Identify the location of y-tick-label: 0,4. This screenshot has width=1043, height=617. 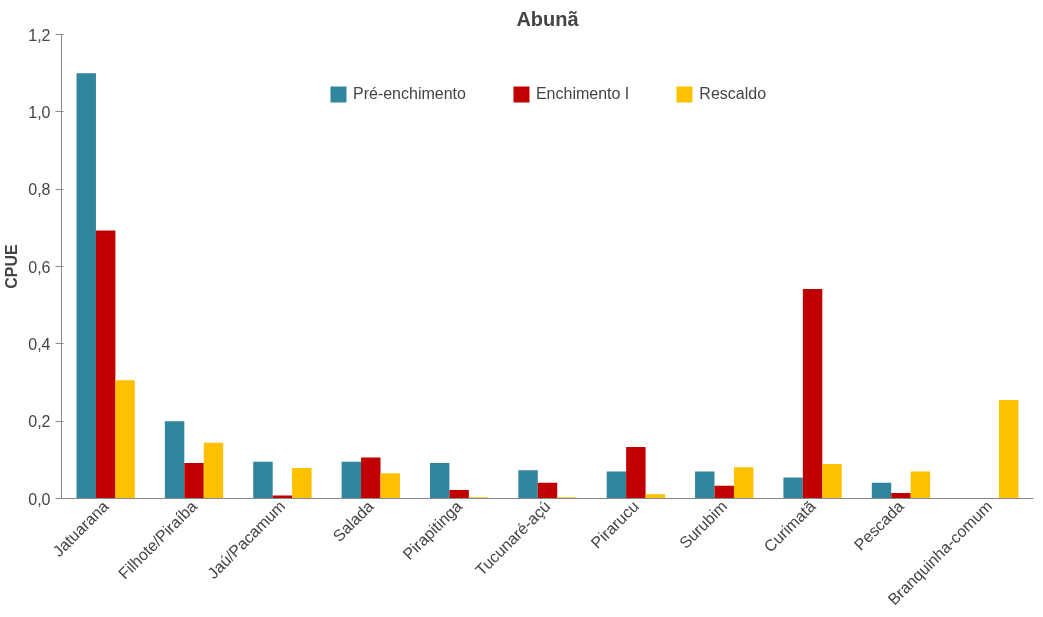
(39, 344).